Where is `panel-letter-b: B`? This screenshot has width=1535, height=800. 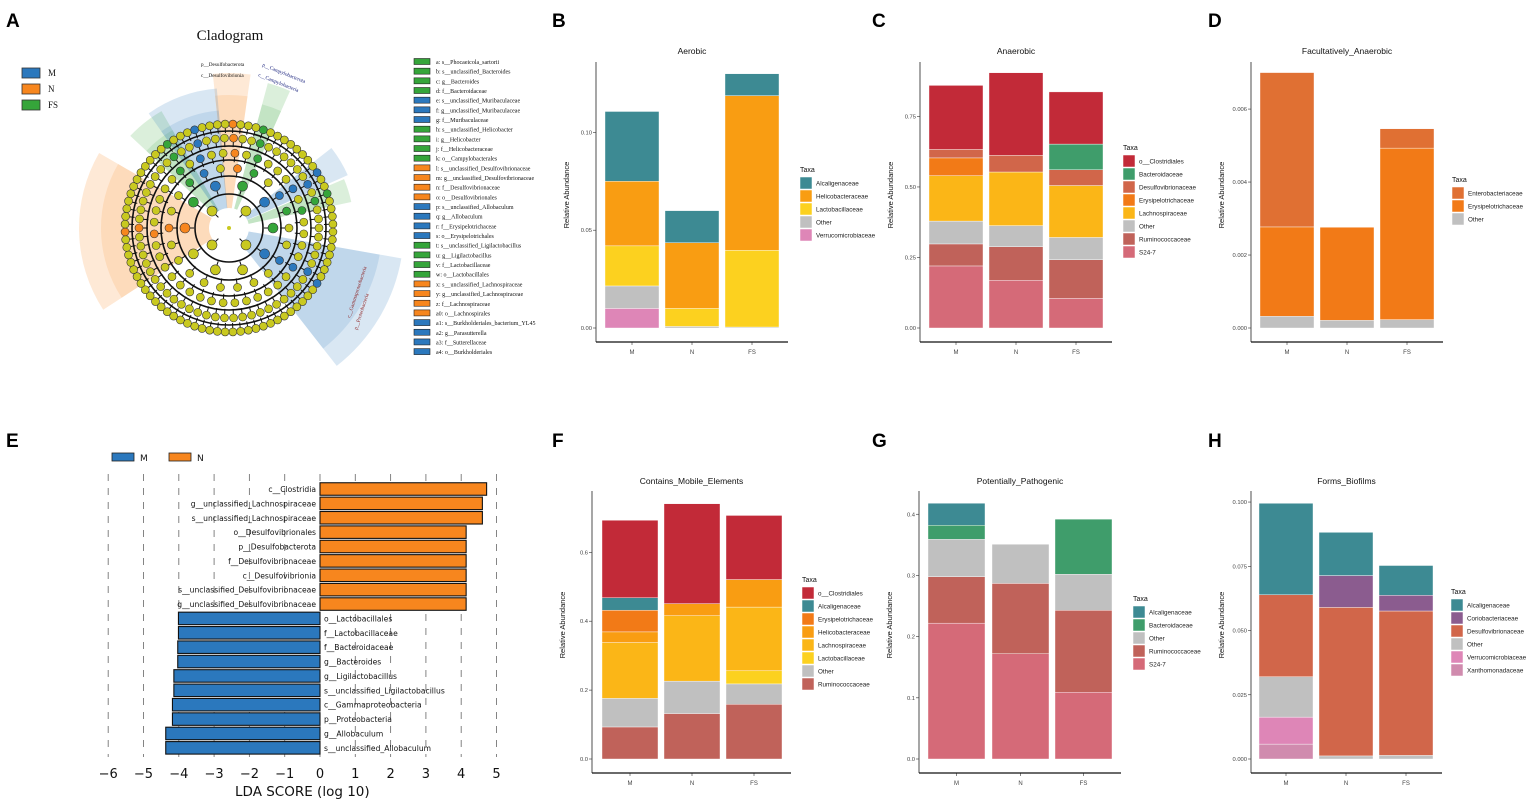 panel-letter-b: B is located at coordinates (559, 21).